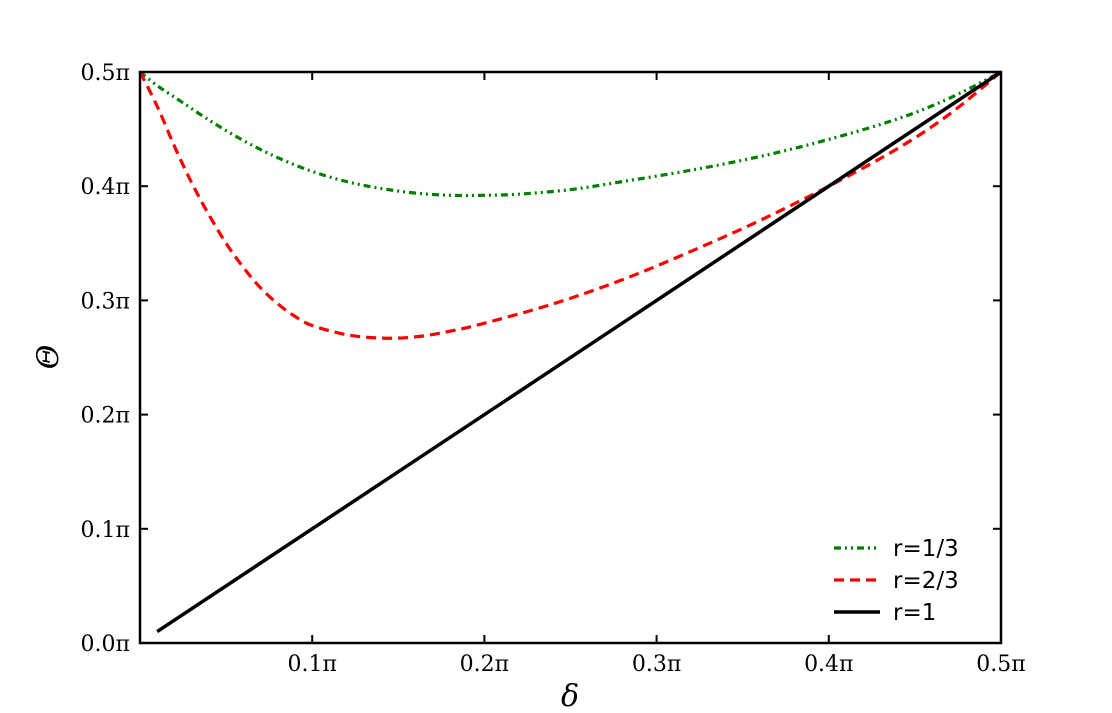  I want to click on y-tick-label: 0.1π, so click(105, 530).